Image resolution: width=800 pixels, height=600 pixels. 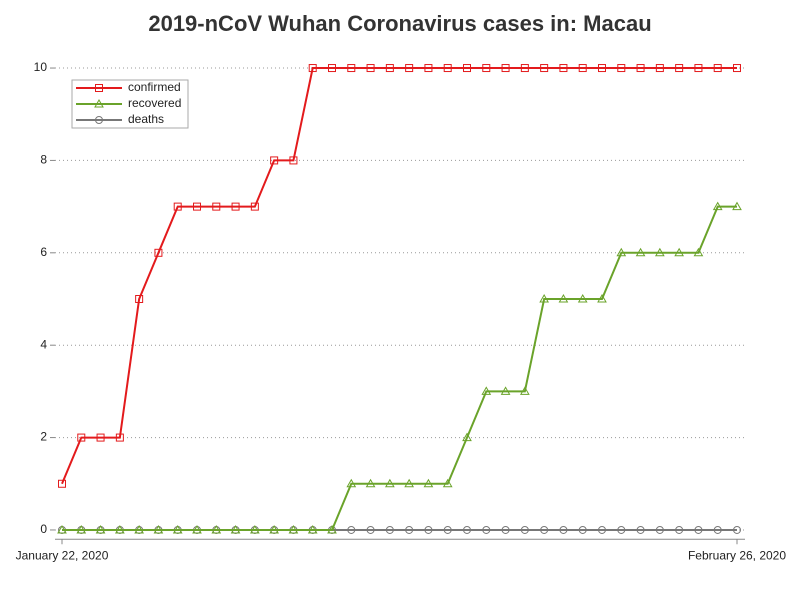 What do you see at coordinates (43, 252) in the screenshot?
I see `y-tick-label: 6` at bounding box center [43, 252].